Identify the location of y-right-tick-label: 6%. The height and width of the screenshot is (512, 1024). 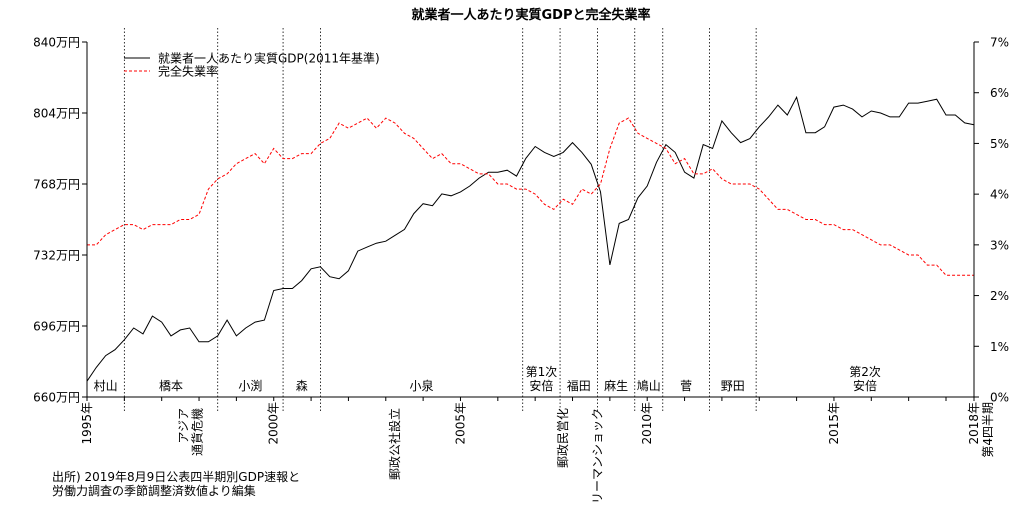
(999, 93).